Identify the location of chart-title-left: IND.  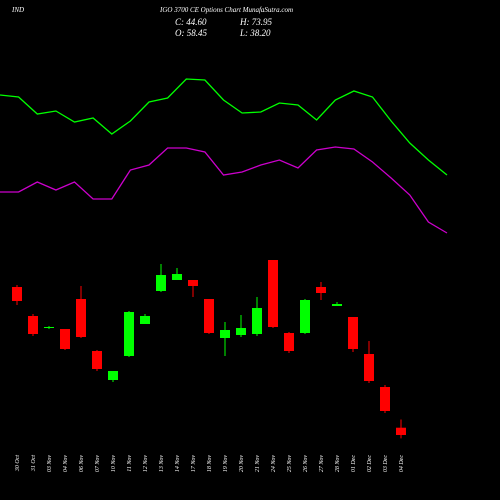
(17, 10).